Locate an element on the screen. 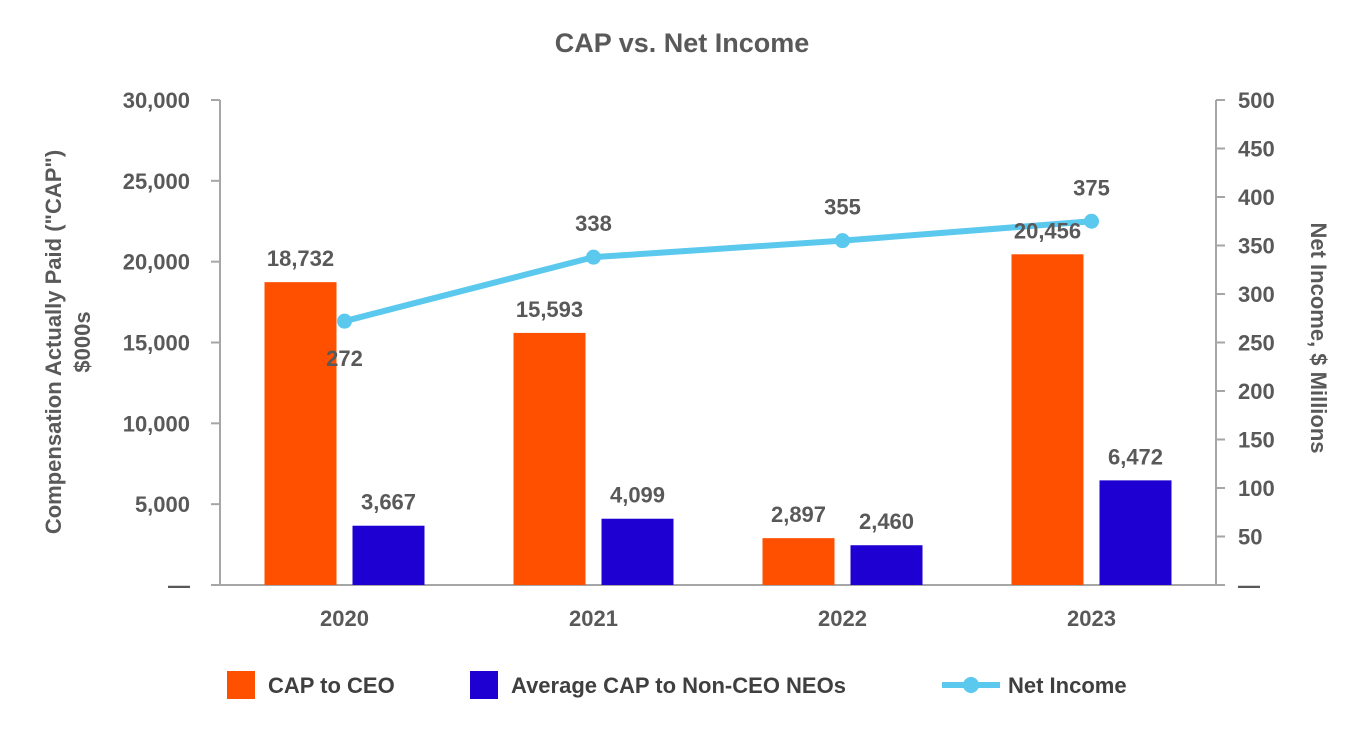 Image resolution: width=1368 pixels, height=740 pixels. right-tick-label: 350 is located at coordinates (1256, 246).